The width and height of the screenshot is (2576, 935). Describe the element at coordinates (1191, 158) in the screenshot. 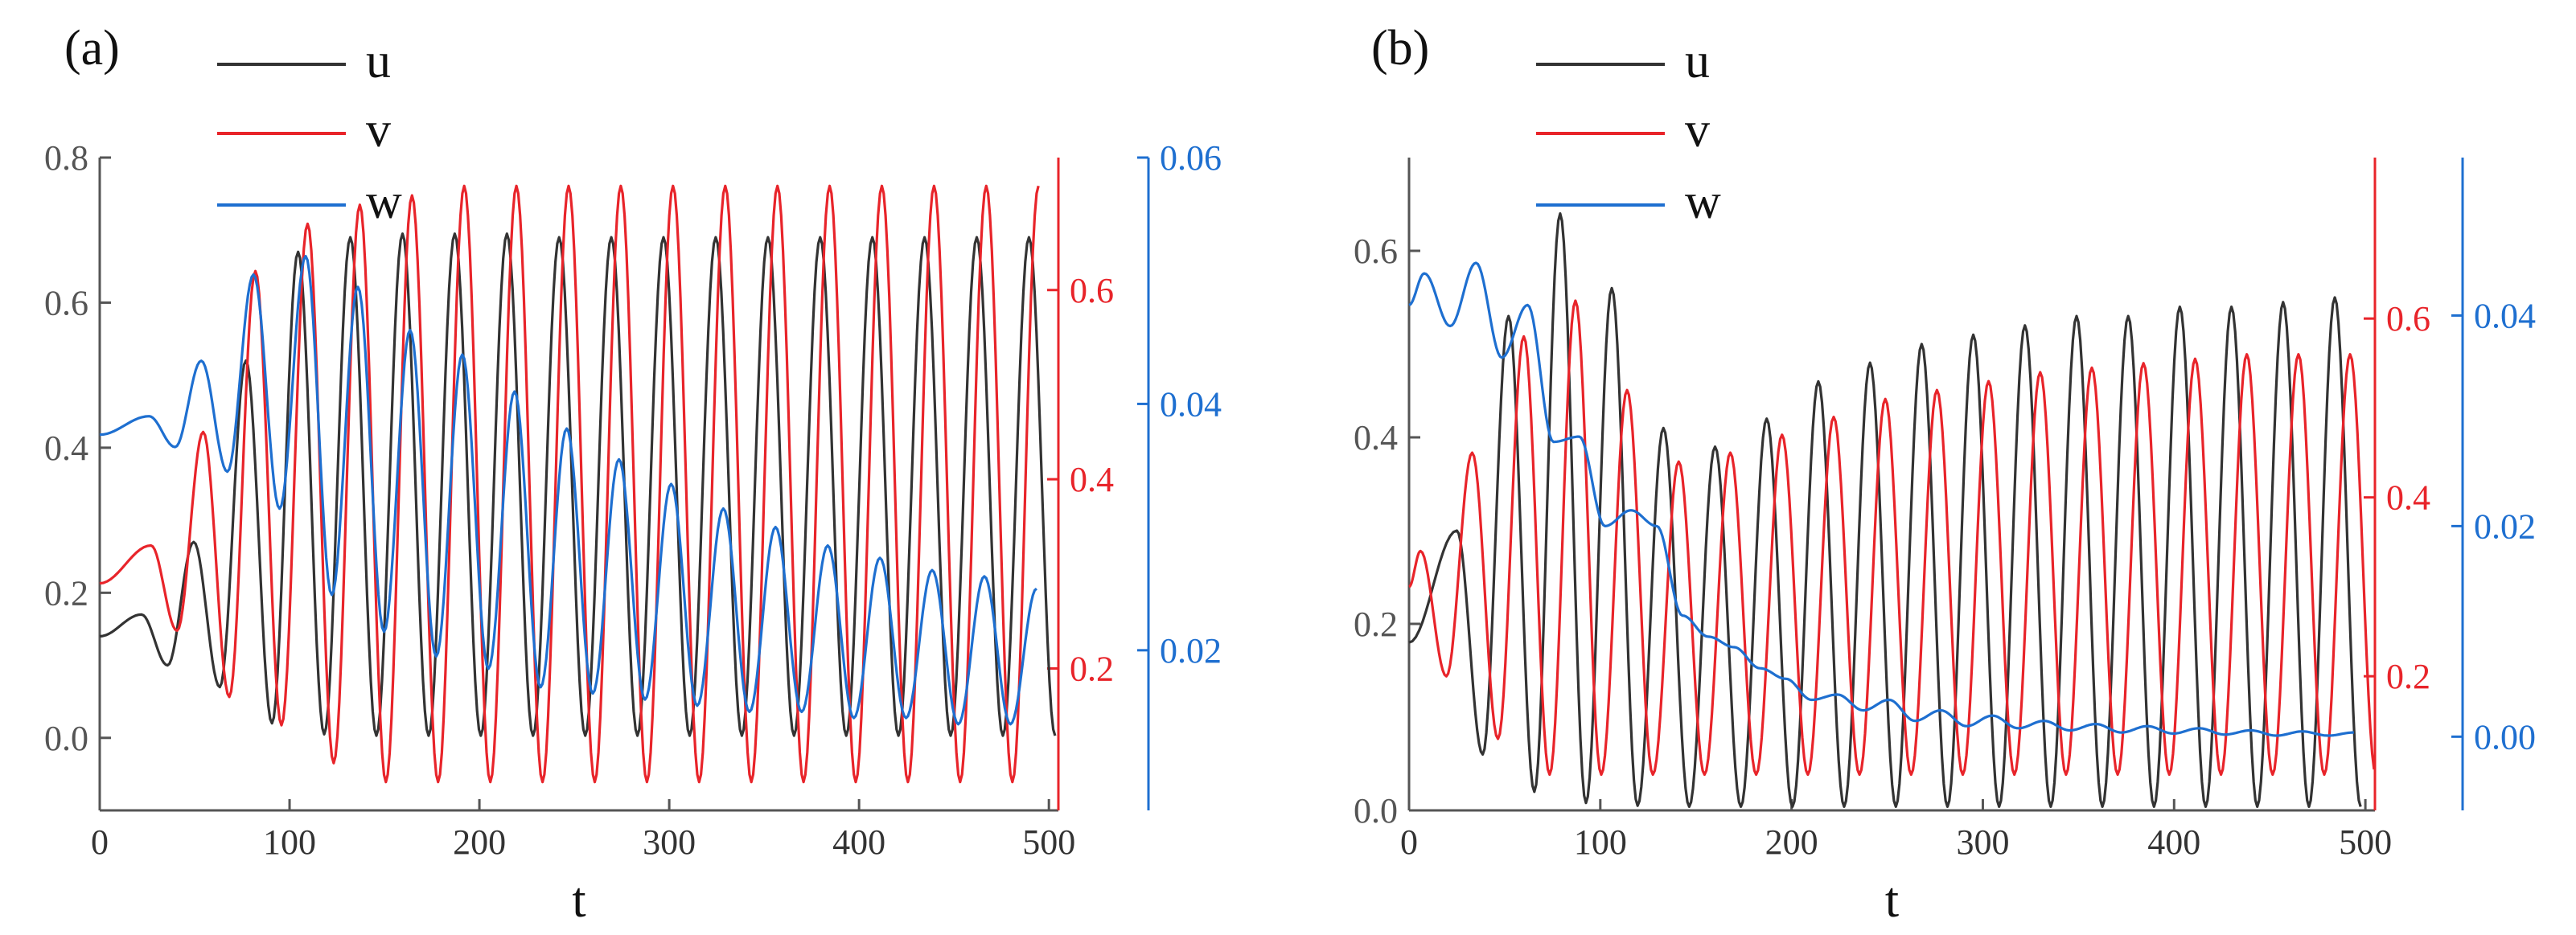

I see `y-tick-label-w: 0.06` at that location.